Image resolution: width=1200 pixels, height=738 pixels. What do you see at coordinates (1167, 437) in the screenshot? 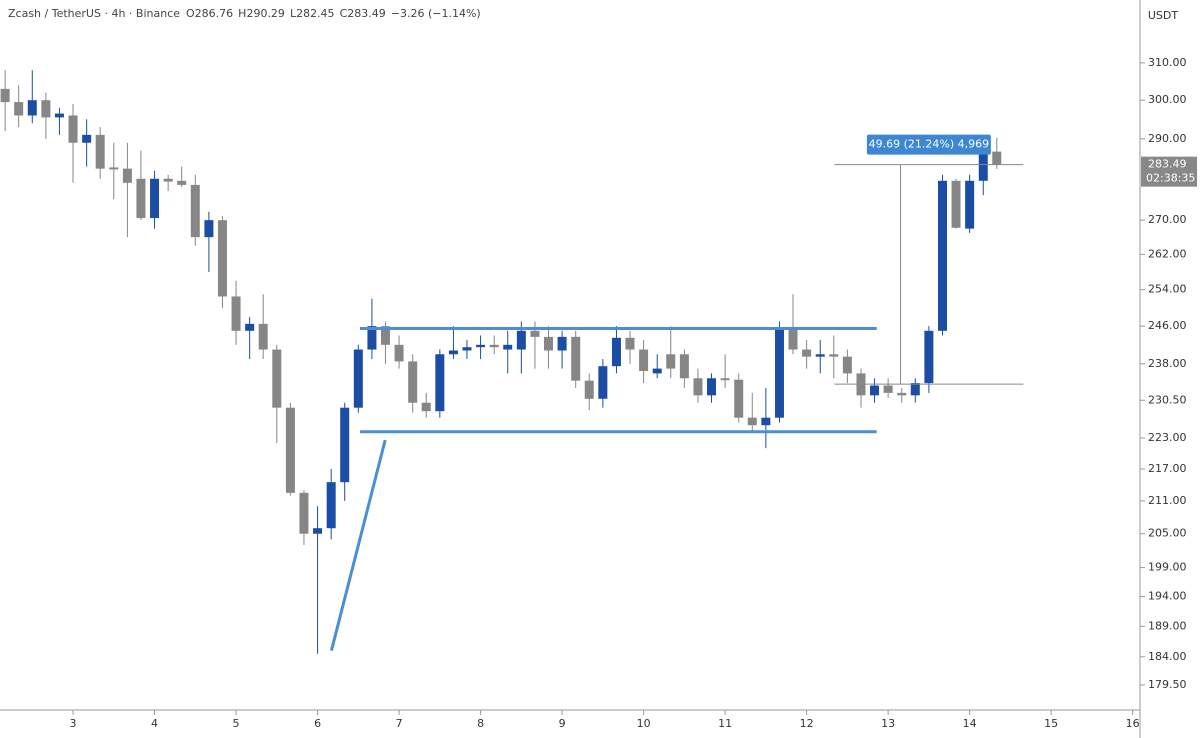
I see `y-tick-label: 223.00` at bounding box center [1167, 437].